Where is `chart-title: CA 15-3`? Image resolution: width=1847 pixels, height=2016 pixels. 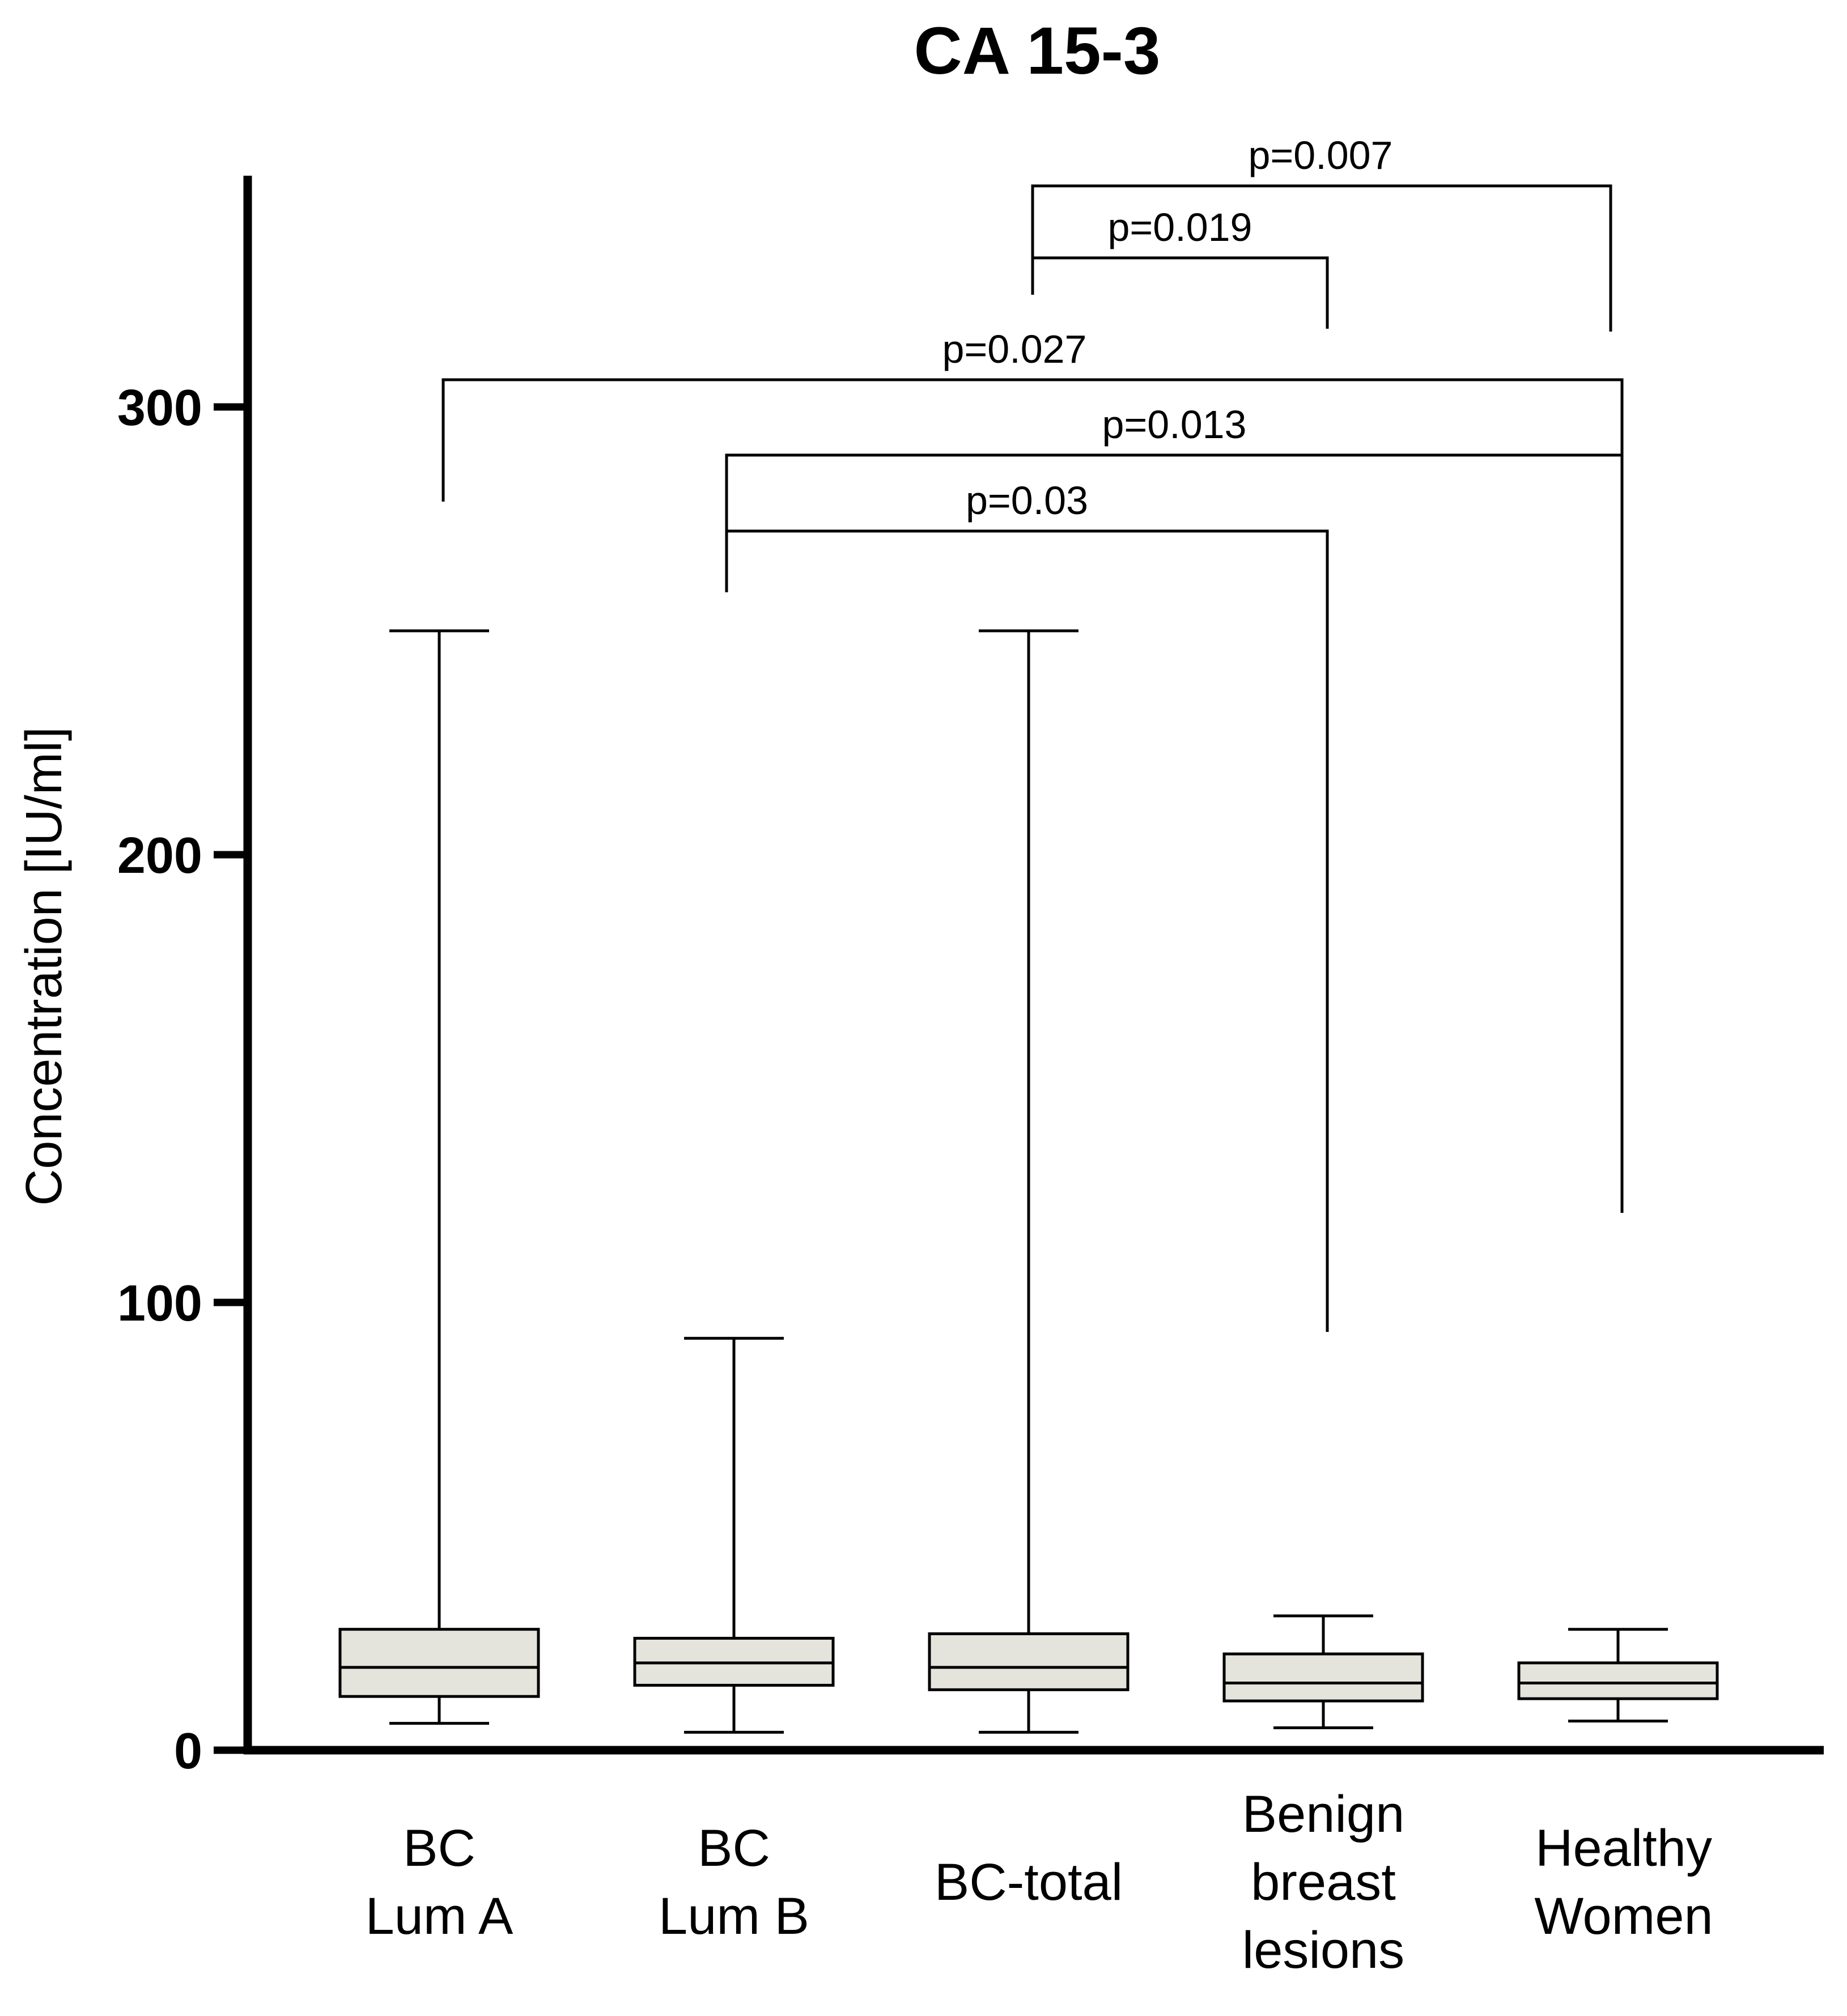
chart-title: CA 15-3 is located at coordinates (1037, 51).